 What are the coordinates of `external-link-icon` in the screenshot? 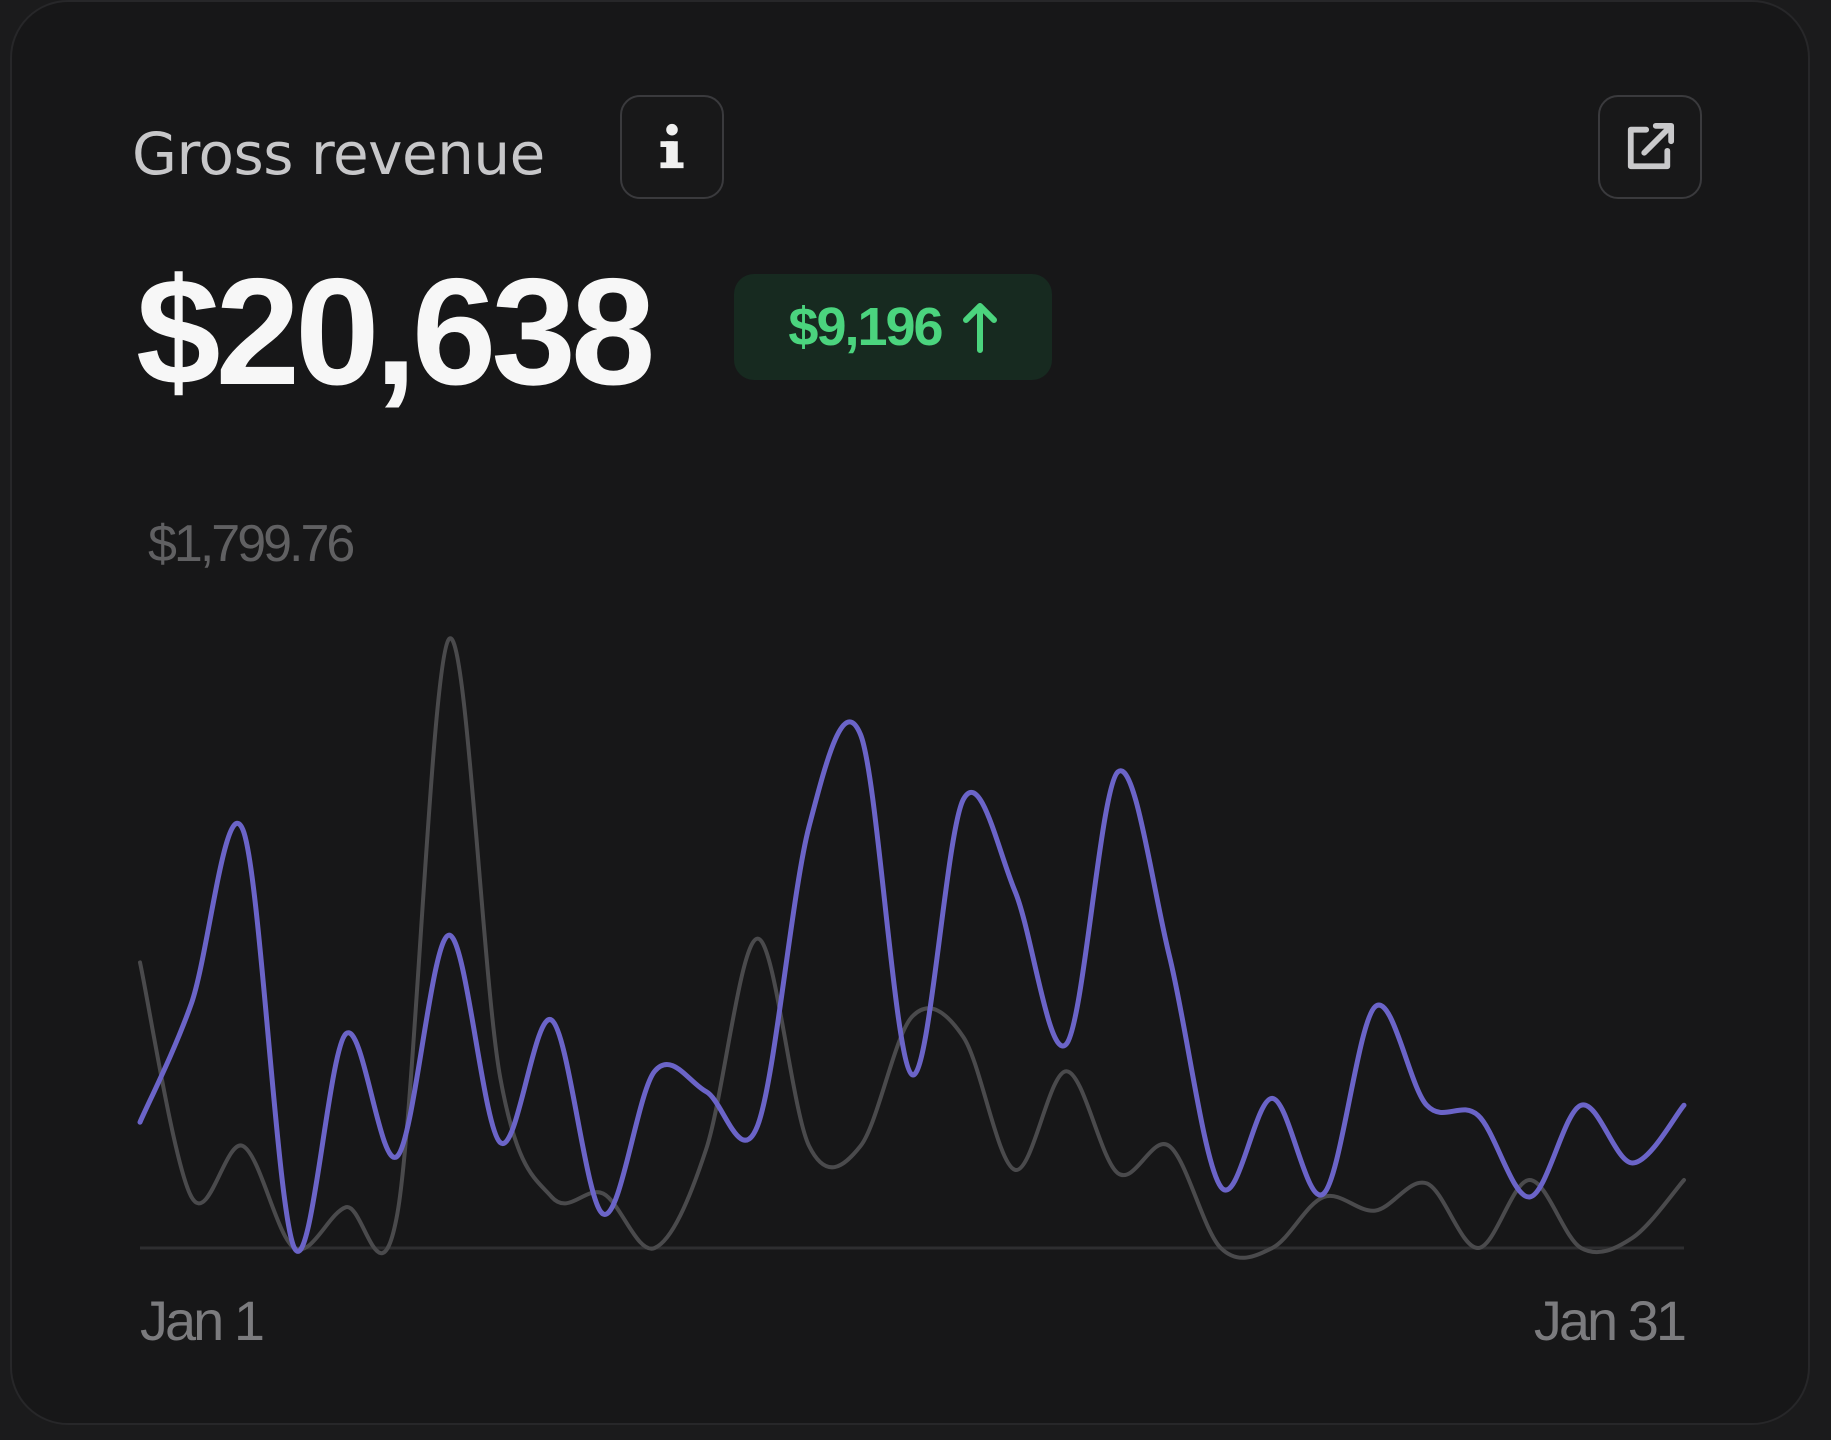 It's located at (1651, 146).